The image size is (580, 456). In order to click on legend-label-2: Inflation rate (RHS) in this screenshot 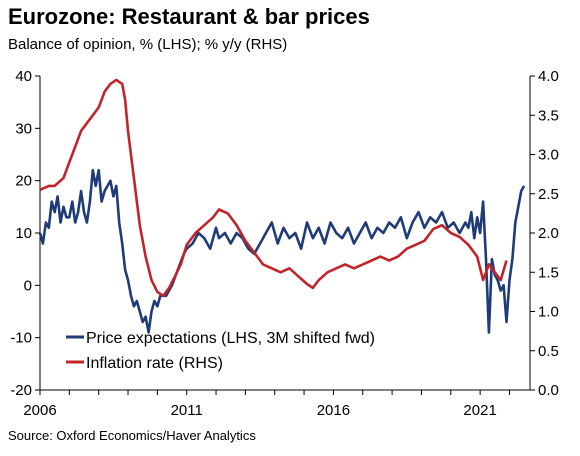, I will do `click(154, 363)`.